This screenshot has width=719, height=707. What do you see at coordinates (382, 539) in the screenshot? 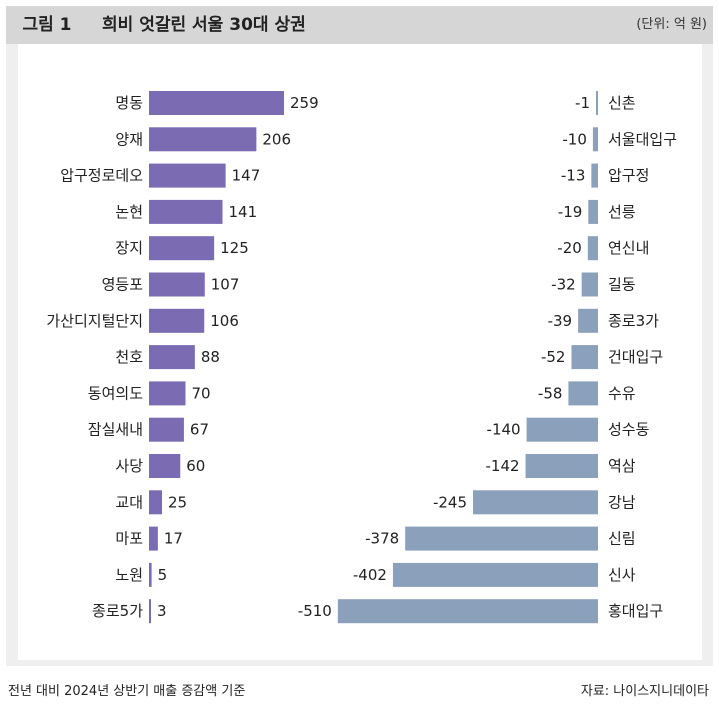
I see `data-label: -378` at bounding box center [382, 539].